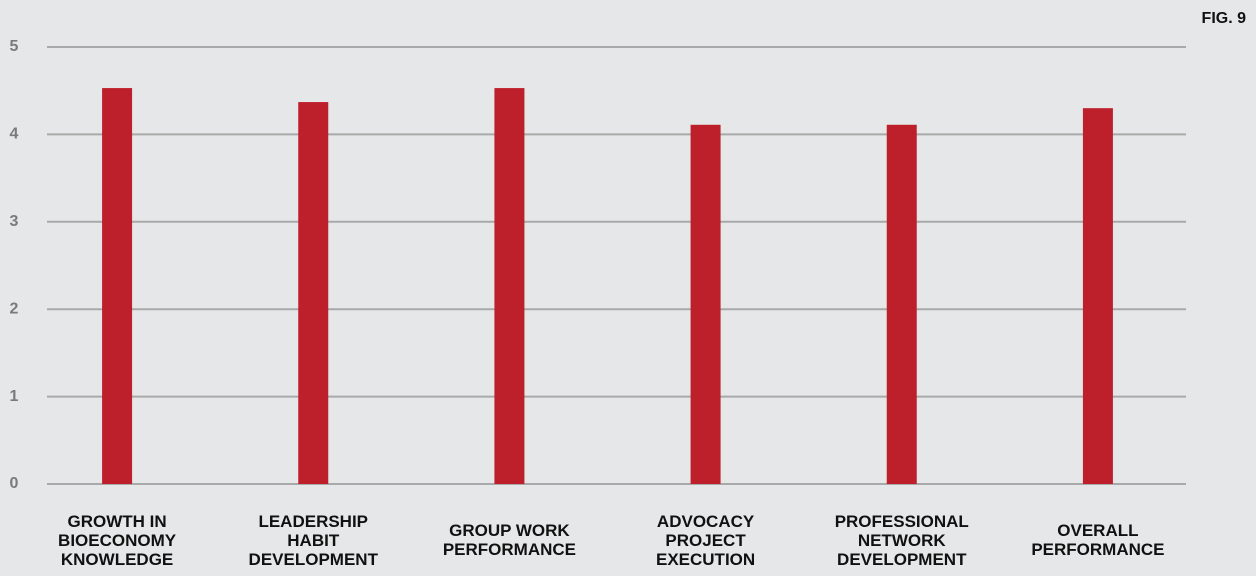 The image size is (1256, 576). What do you see at coordinates (14, 221) in the screenshot?
I see `y-tick-label: 3` at bounding box center [14, 221].